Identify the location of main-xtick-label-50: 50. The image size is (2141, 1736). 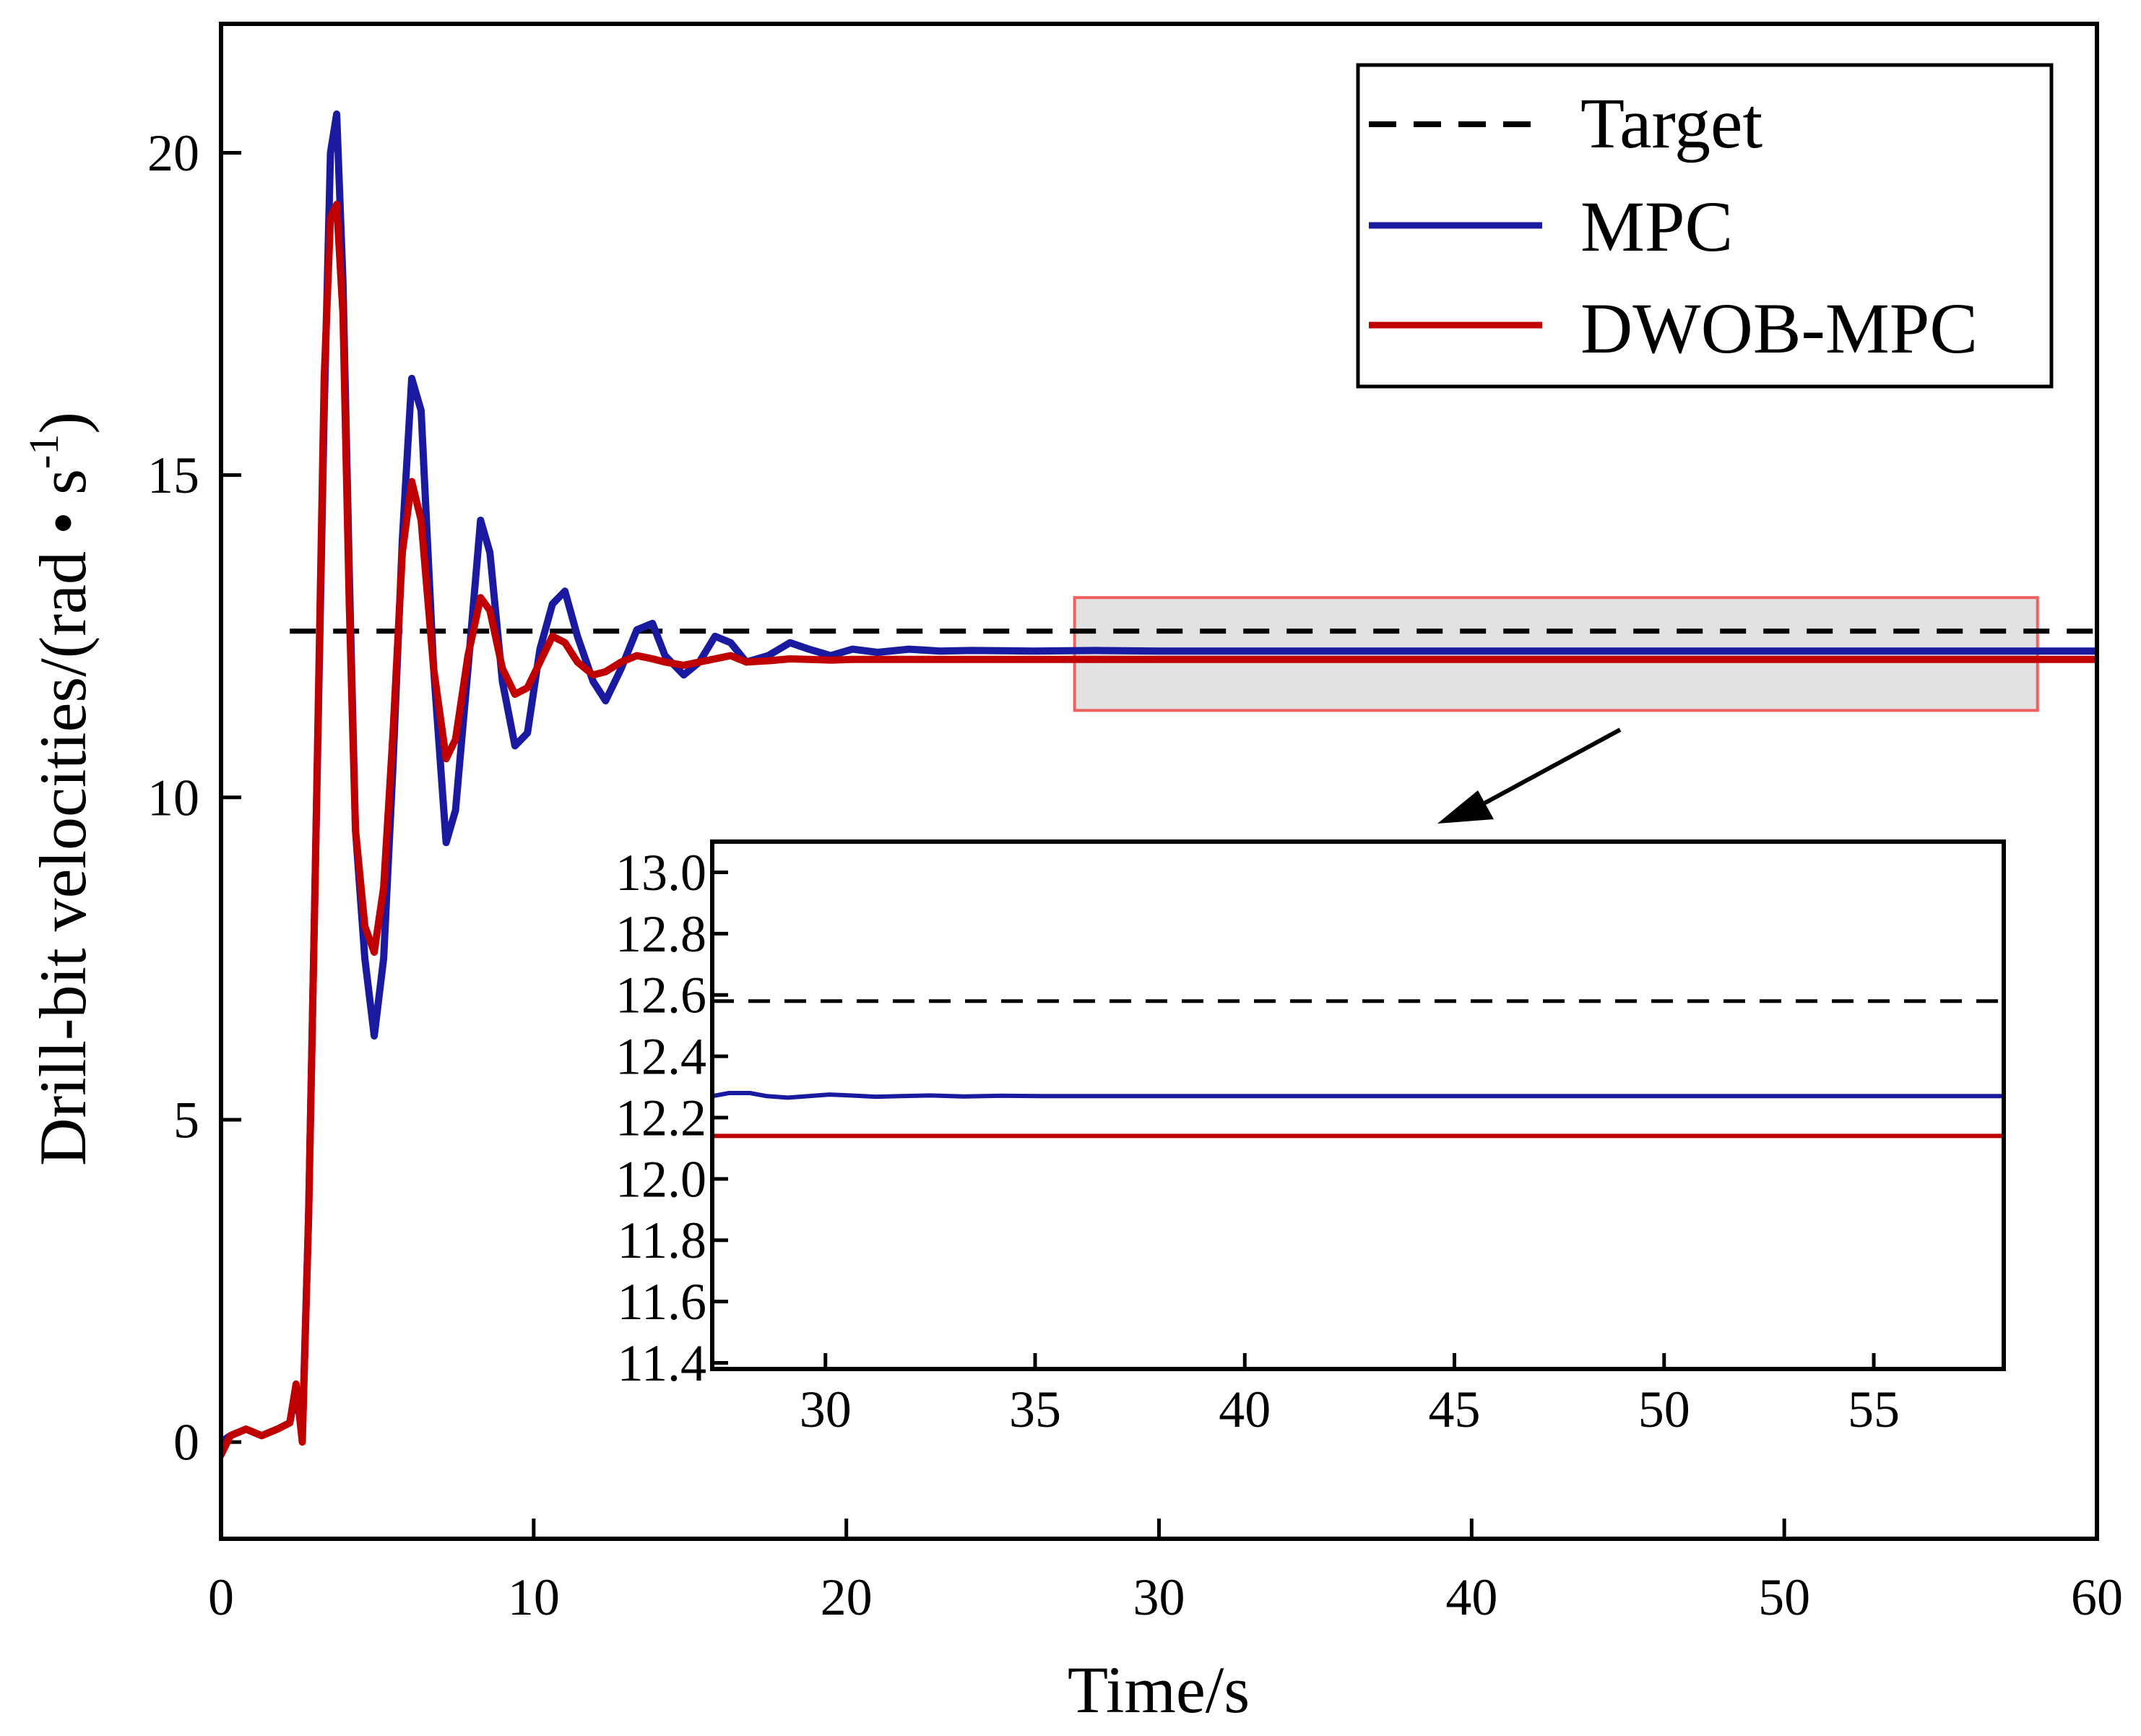
(1784, 1597).